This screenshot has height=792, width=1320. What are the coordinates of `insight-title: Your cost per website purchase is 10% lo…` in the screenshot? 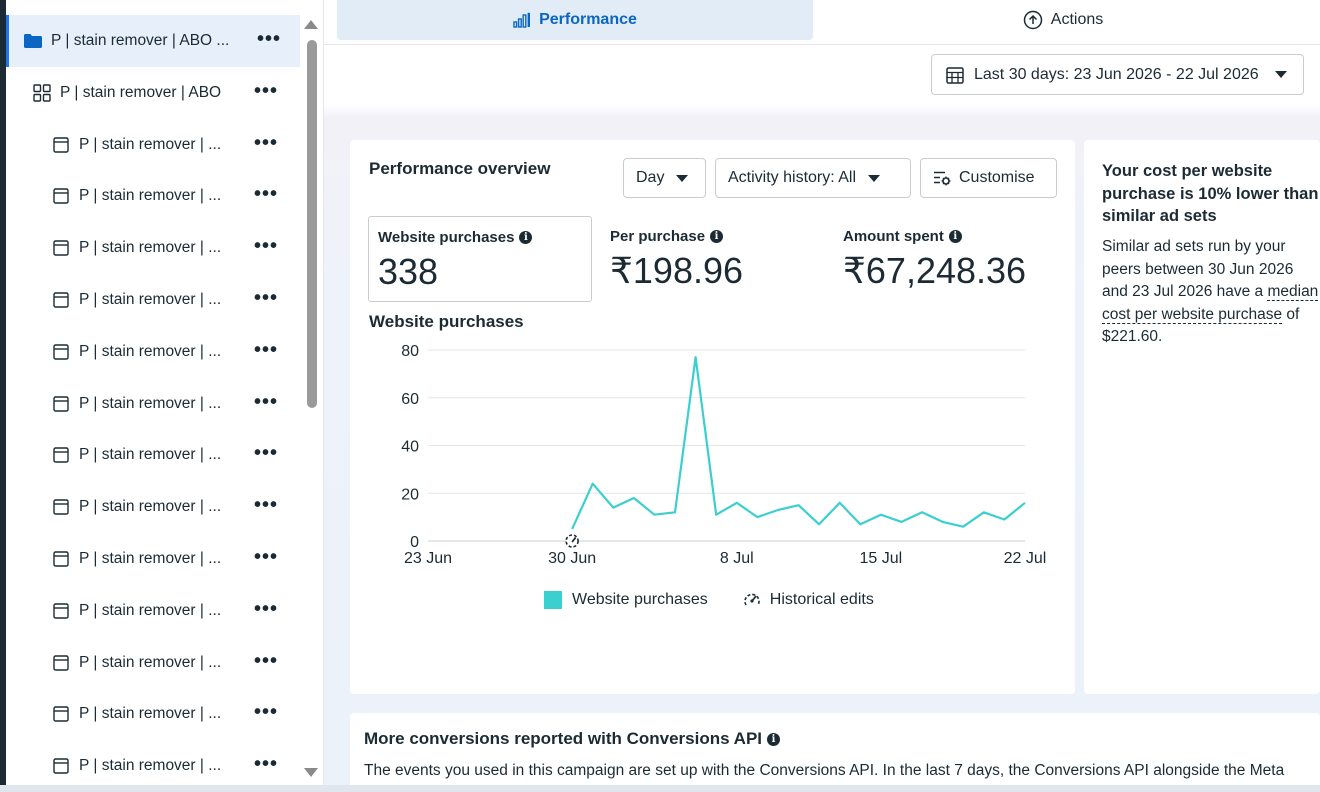 It's located at (1210, 193).